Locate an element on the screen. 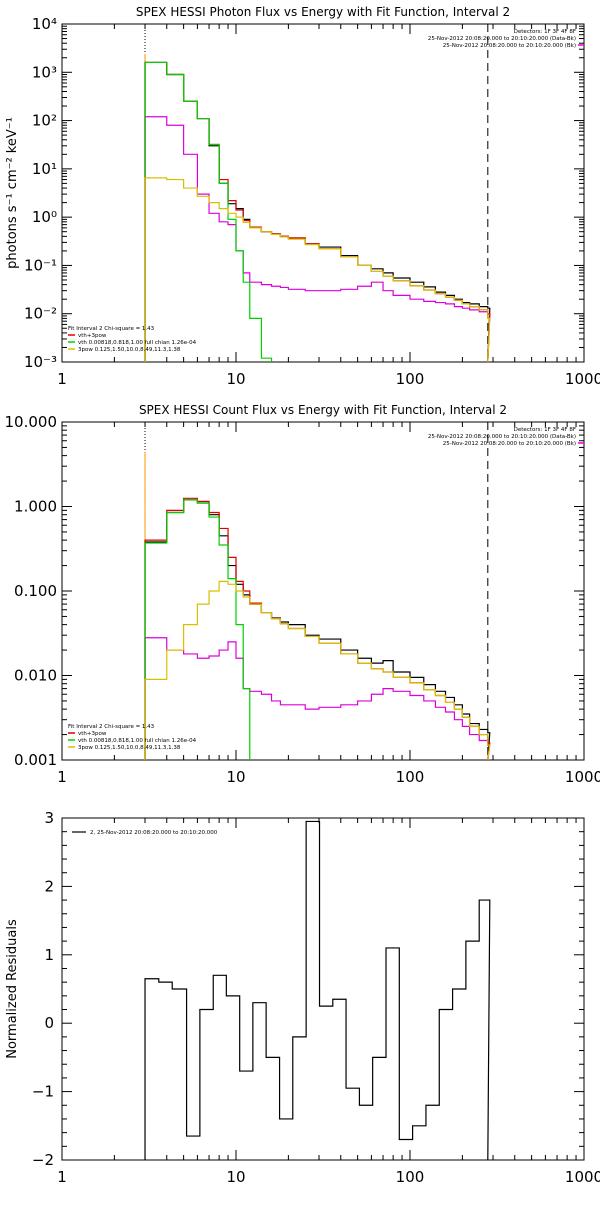 This screenshot has width=600, height=1205. y-tick-label: 10¹ is located at coordinates (44, 169).